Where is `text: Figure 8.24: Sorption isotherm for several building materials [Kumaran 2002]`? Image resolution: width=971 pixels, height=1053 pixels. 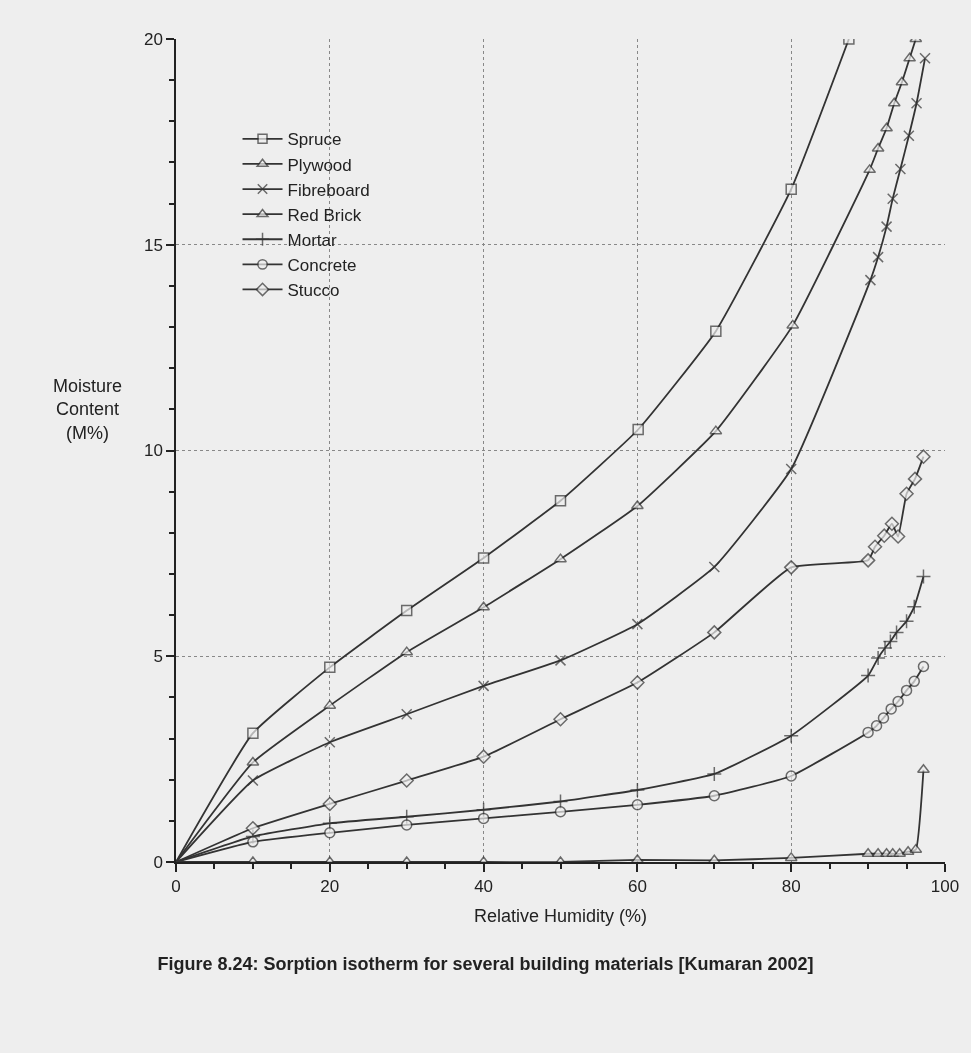
text: Figure 8.24: Sorption isotherm for several building materials [Kumaran 2002] is located at coordinates (485, 963).